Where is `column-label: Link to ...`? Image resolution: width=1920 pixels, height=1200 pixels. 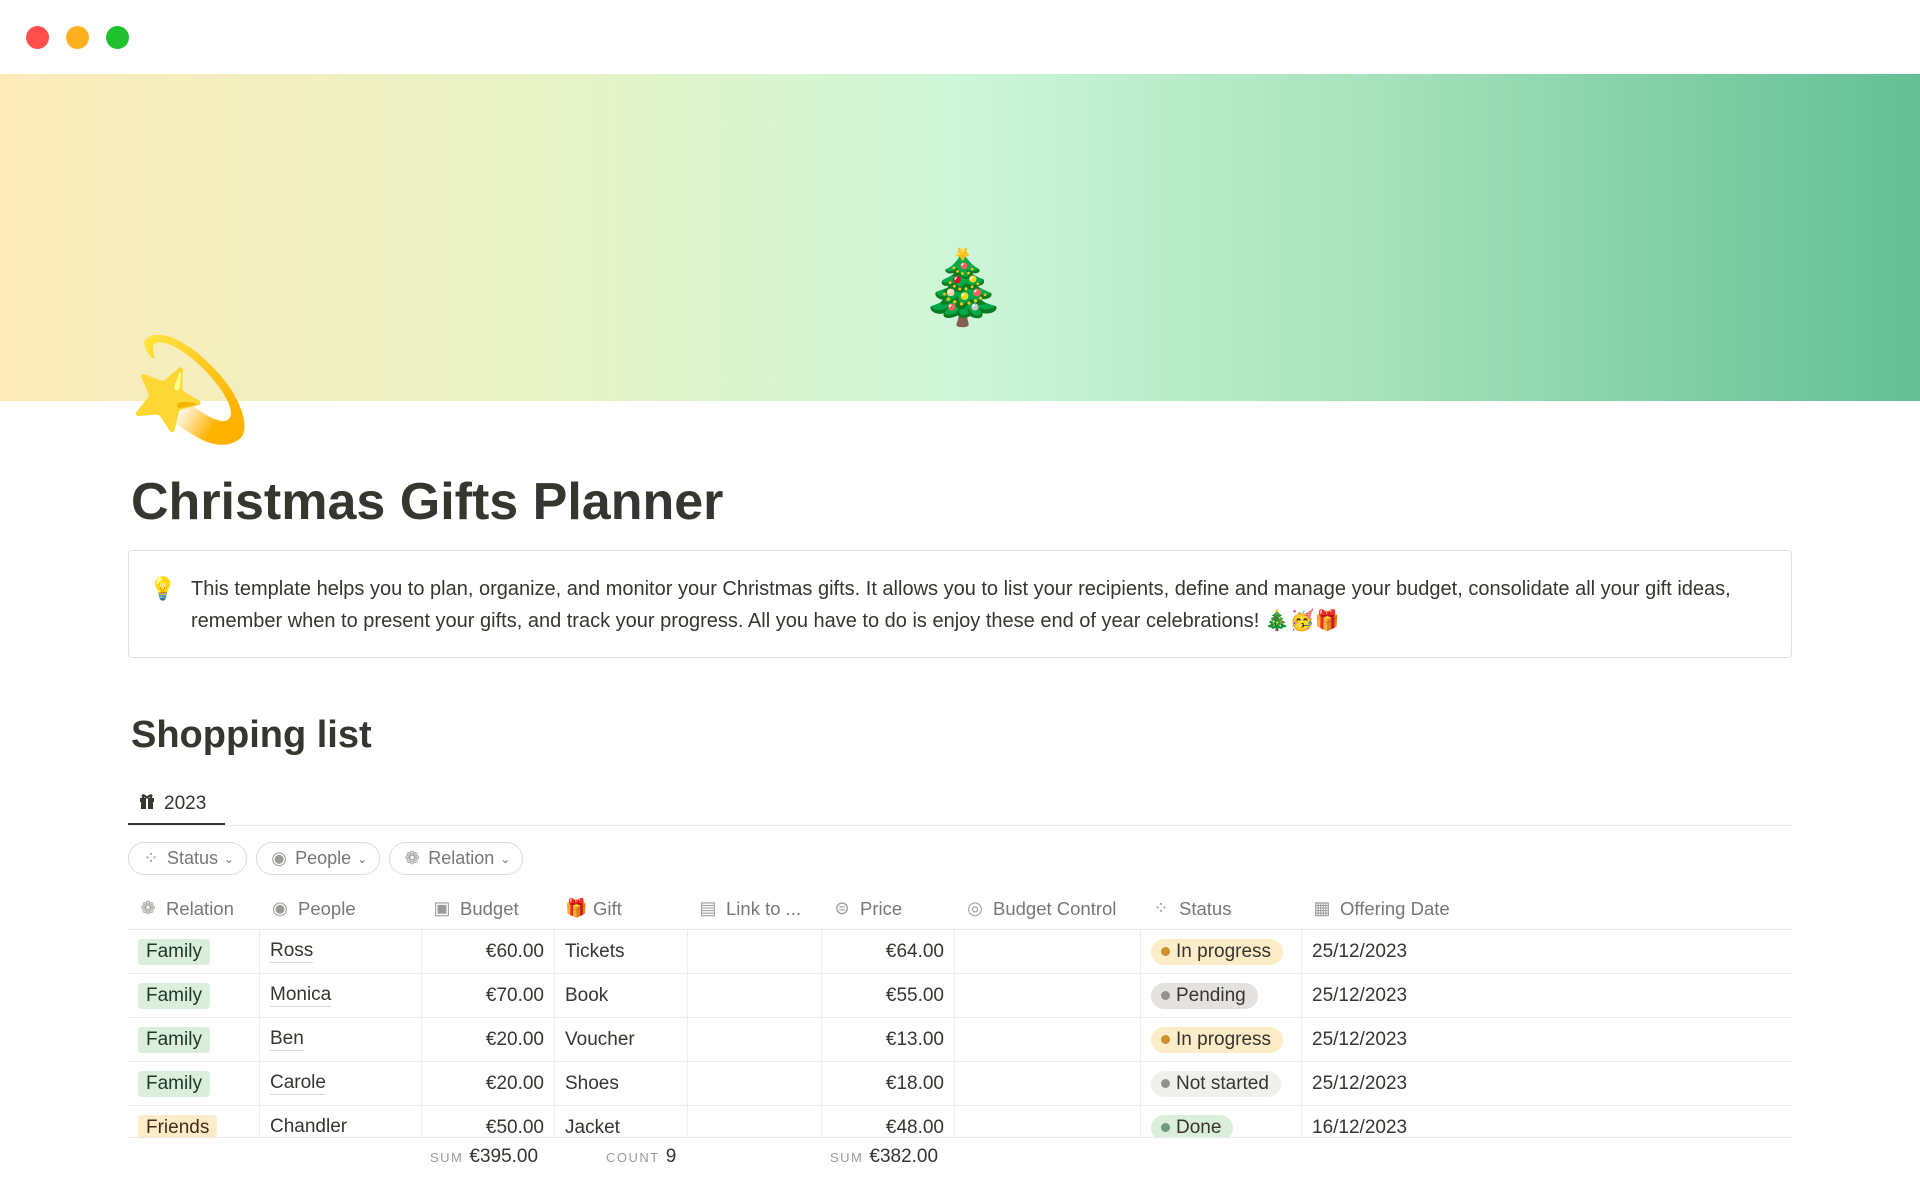 column-label: Link to ... is located at coordinates (764, 908).